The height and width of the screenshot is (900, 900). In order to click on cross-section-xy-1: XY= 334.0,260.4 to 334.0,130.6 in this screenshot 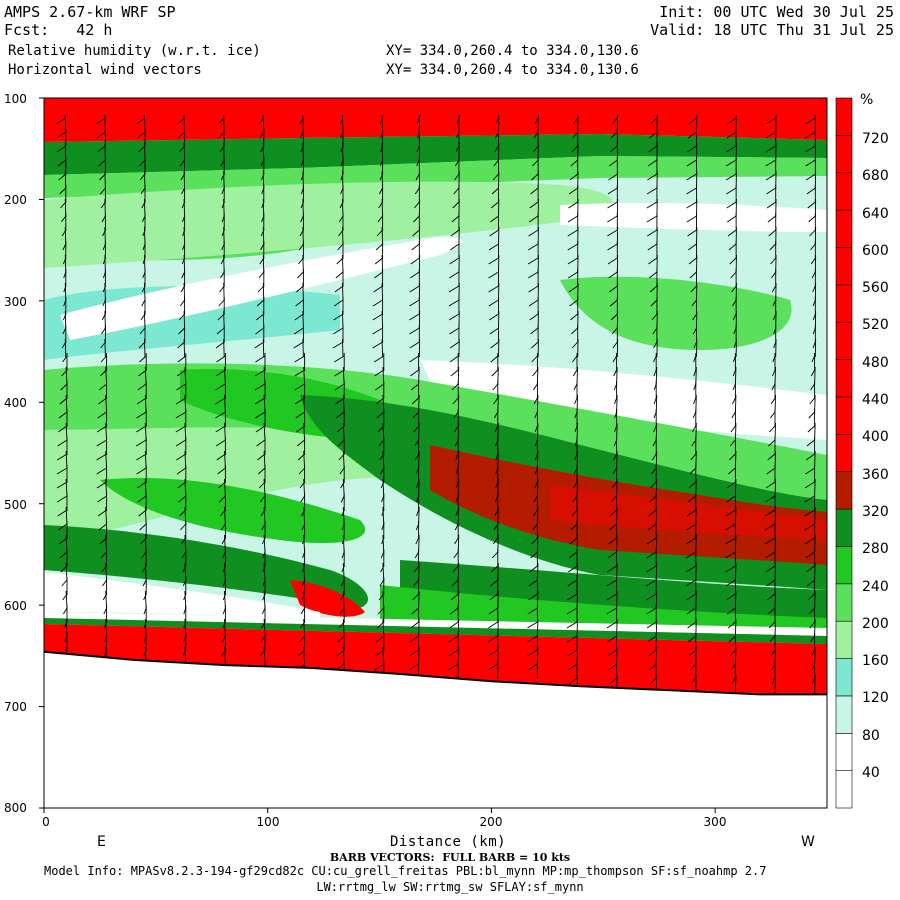, I will do `click(512, 51)`.